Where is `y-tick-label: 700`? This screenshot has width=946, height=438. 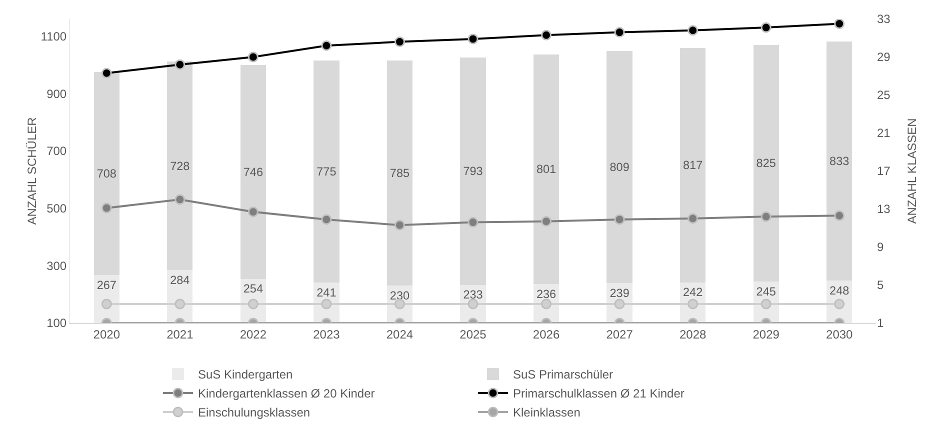 y-tick-label: 700 is located at coordinates (56, 151).